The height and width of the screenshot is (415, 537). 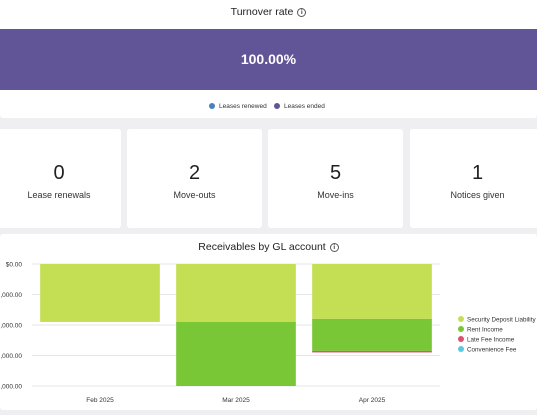 I want to click on bar-segment-late-fee-income, so click(x=372, y=351).